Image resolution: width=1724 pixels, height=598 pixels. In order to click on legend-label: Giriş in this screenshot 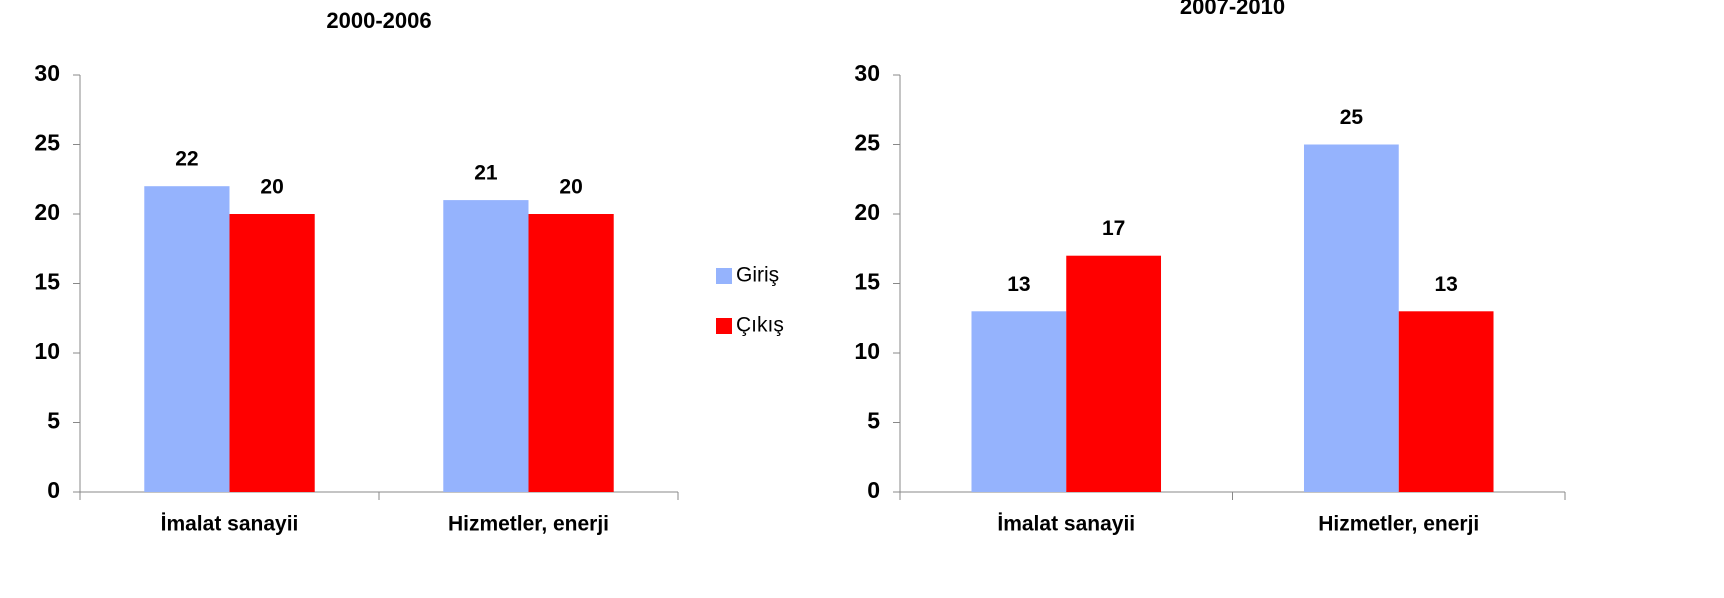, I will do `click(757, 275)`.